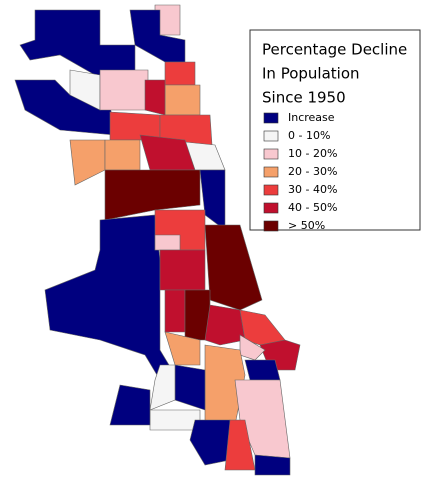 The image size is (434, 479). What do you see at coordinates (334, 50) in the screenshot?
I see `legend-title: Percentage Decline` at bounding box center [334, 50].